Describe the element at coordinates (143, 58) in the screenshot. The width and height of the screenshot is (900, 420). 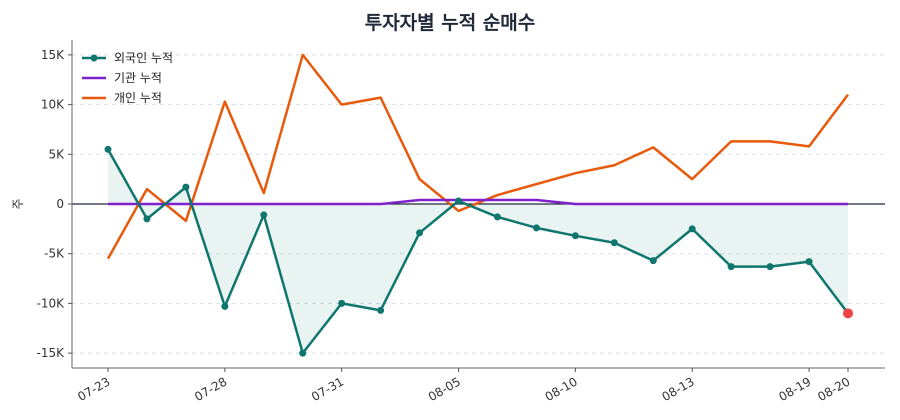
I see `legend-label: 외국인 누적` at that location.